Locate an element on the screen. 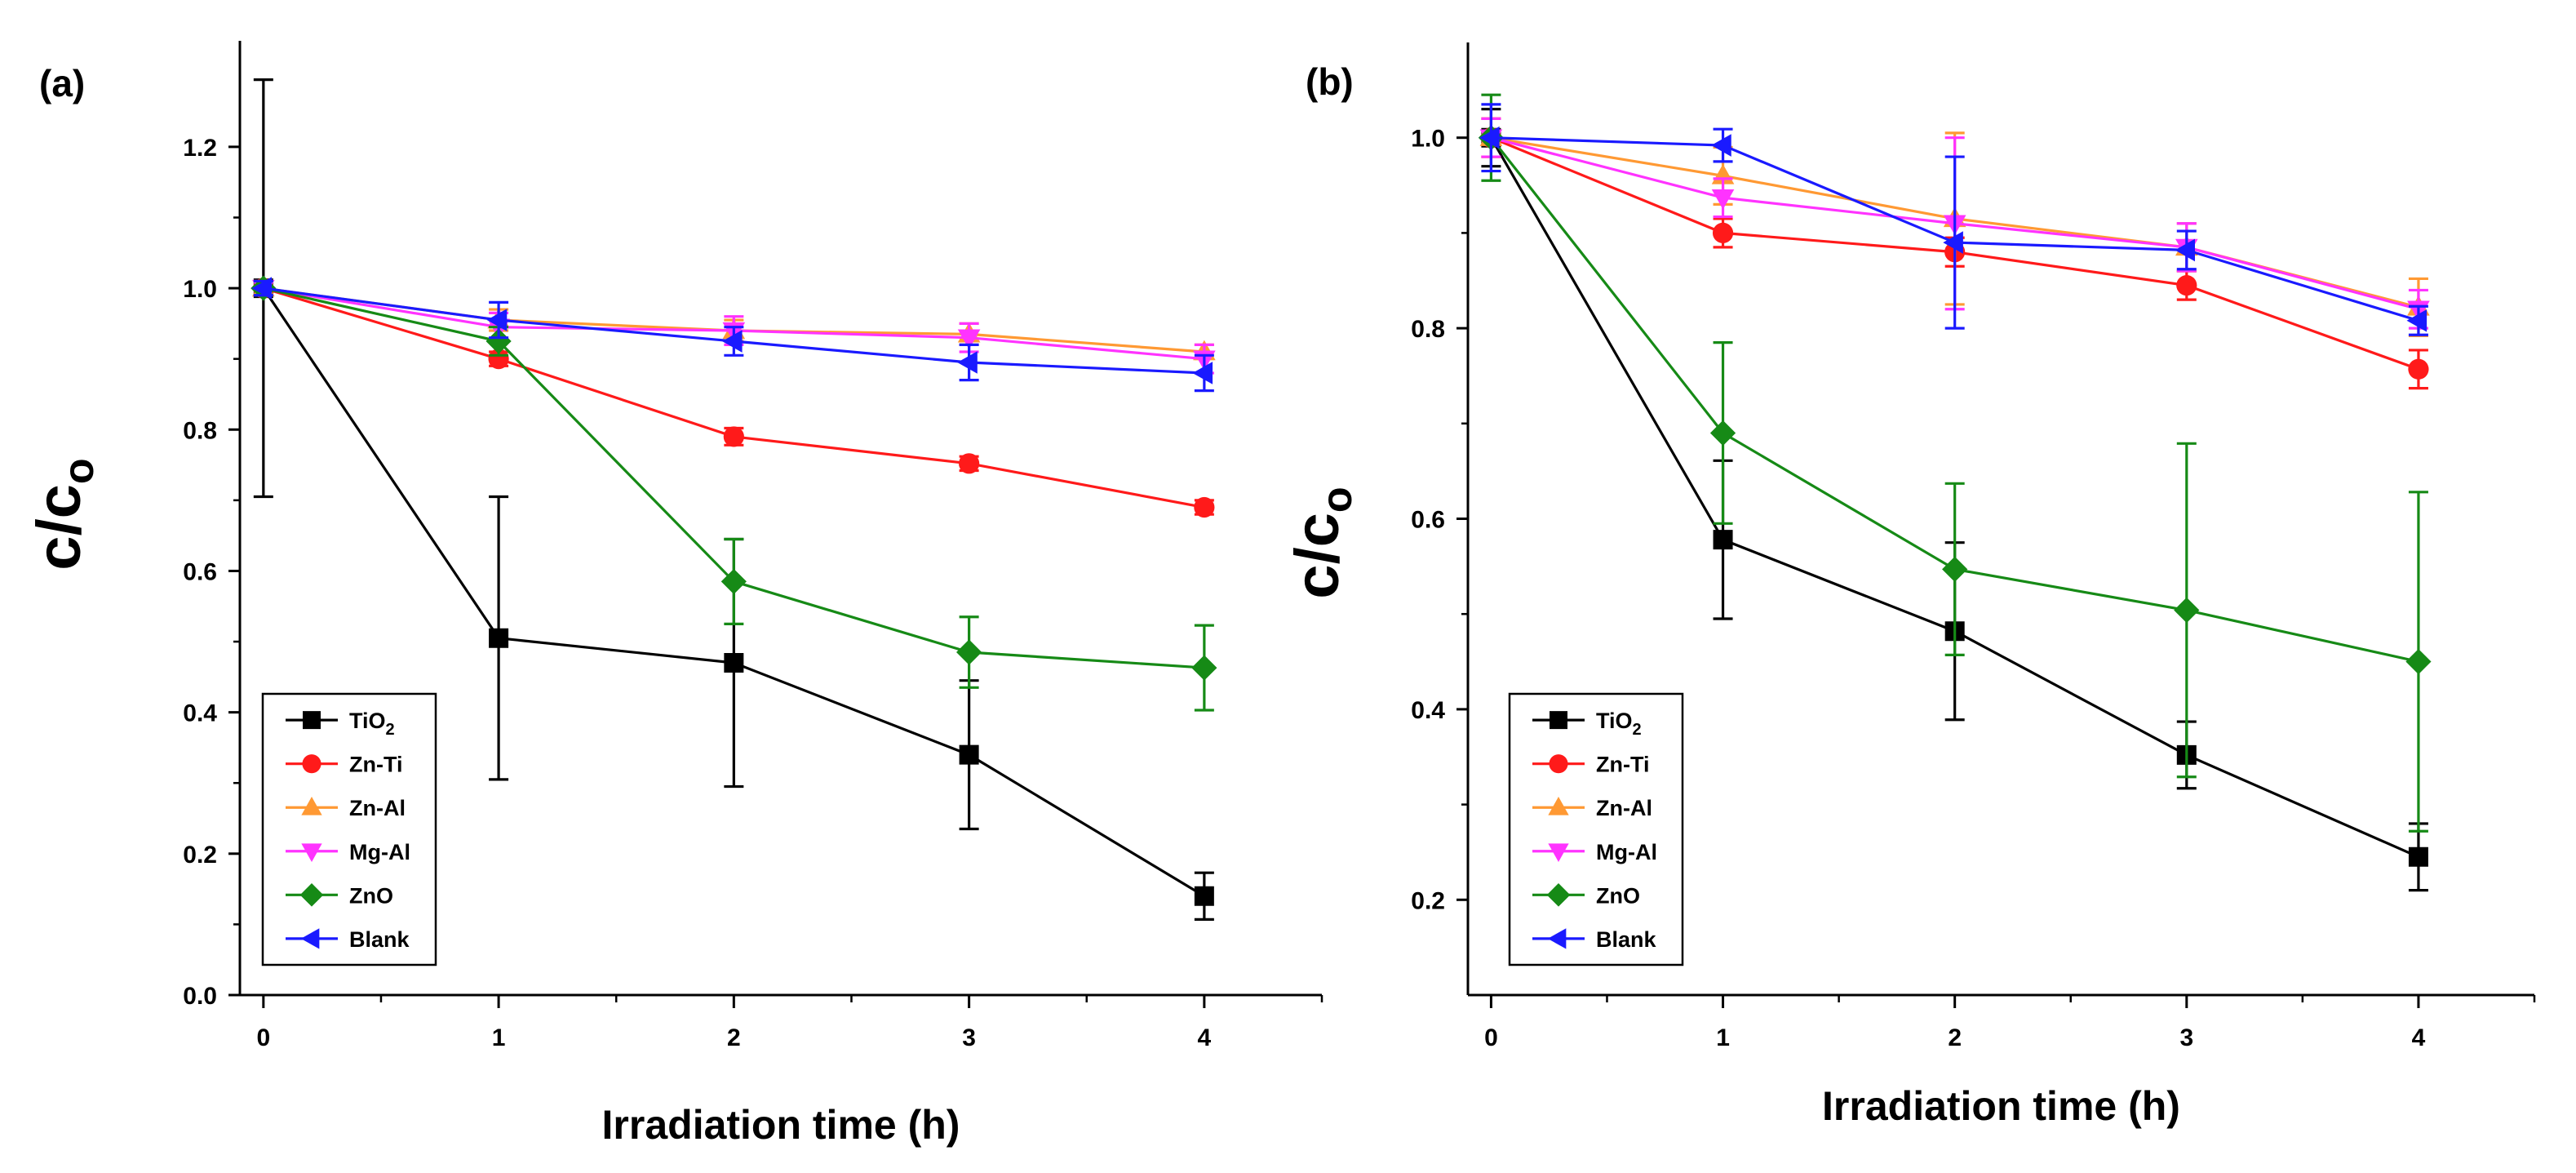  legend-label: Mg-Al is located at coordinates (1626, 852).